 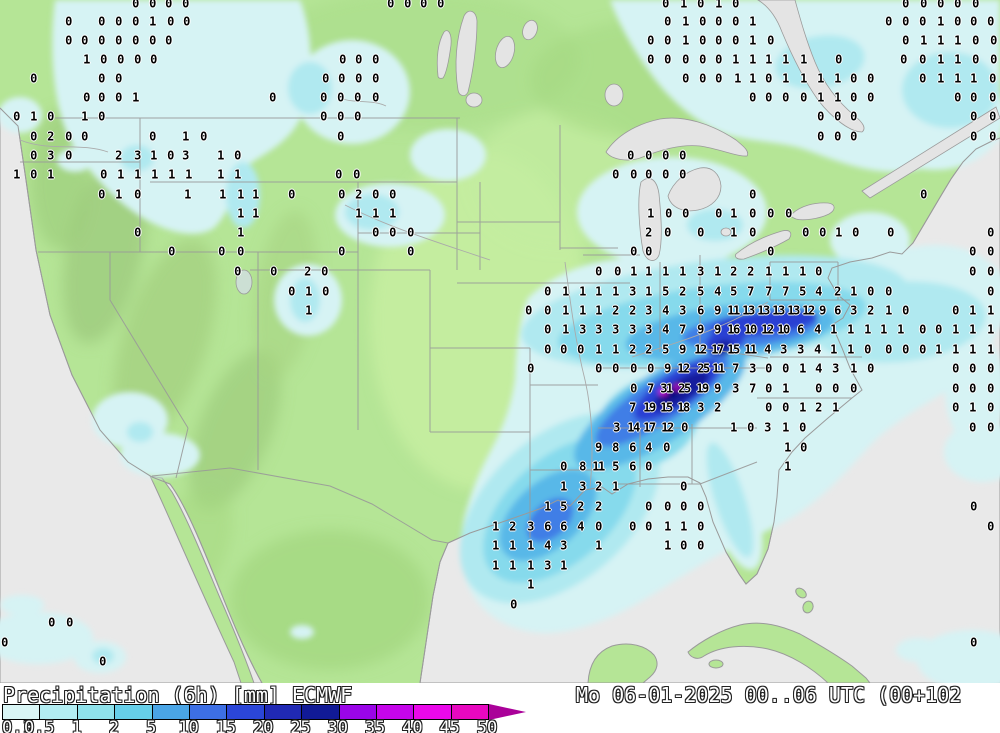 I want to click on scale-tick-label: 20, so click(x=263, y=725).